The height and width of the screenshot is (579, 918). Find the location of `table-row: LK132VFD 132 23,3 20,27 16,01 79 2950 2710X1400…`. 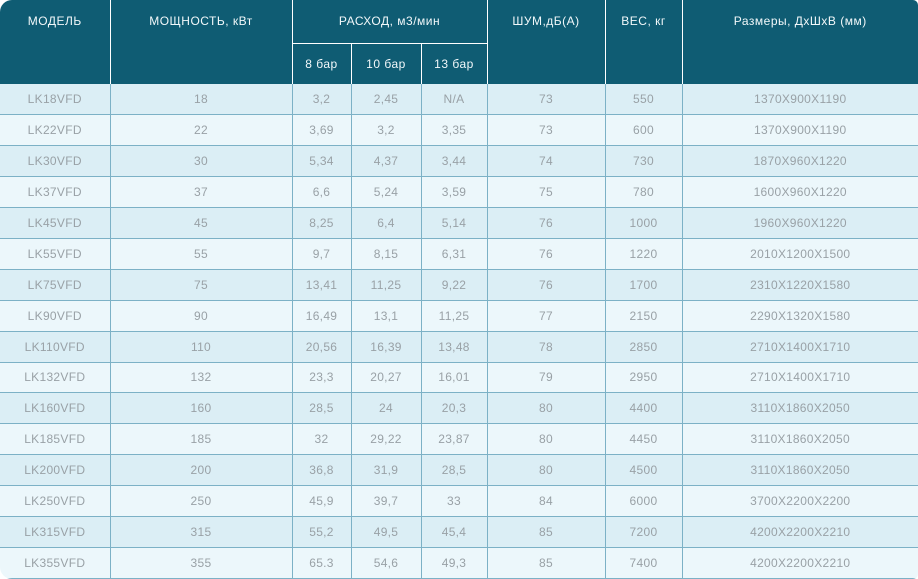

table-row: LK132VFD 132 23,3 20,27 16,01 79 2950 2710X1400… is located at coordinates (459, 377).